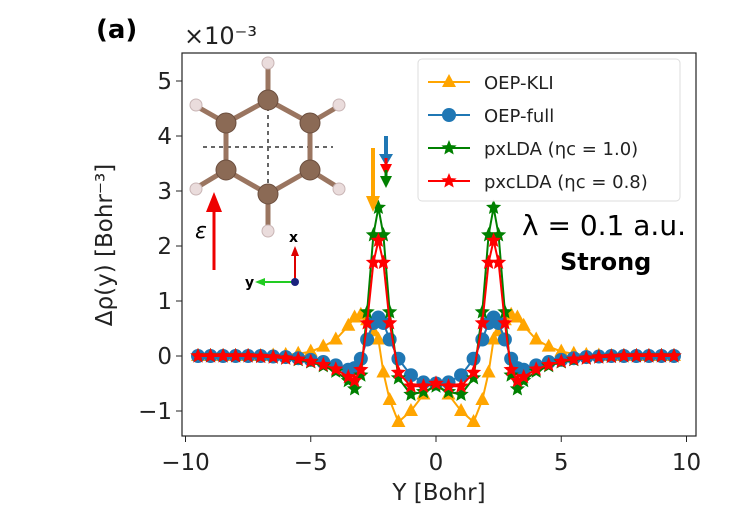  Describe the element at coordinates (519, 116) in the screenshot. I see `legend-label: OEP-full` at that location.